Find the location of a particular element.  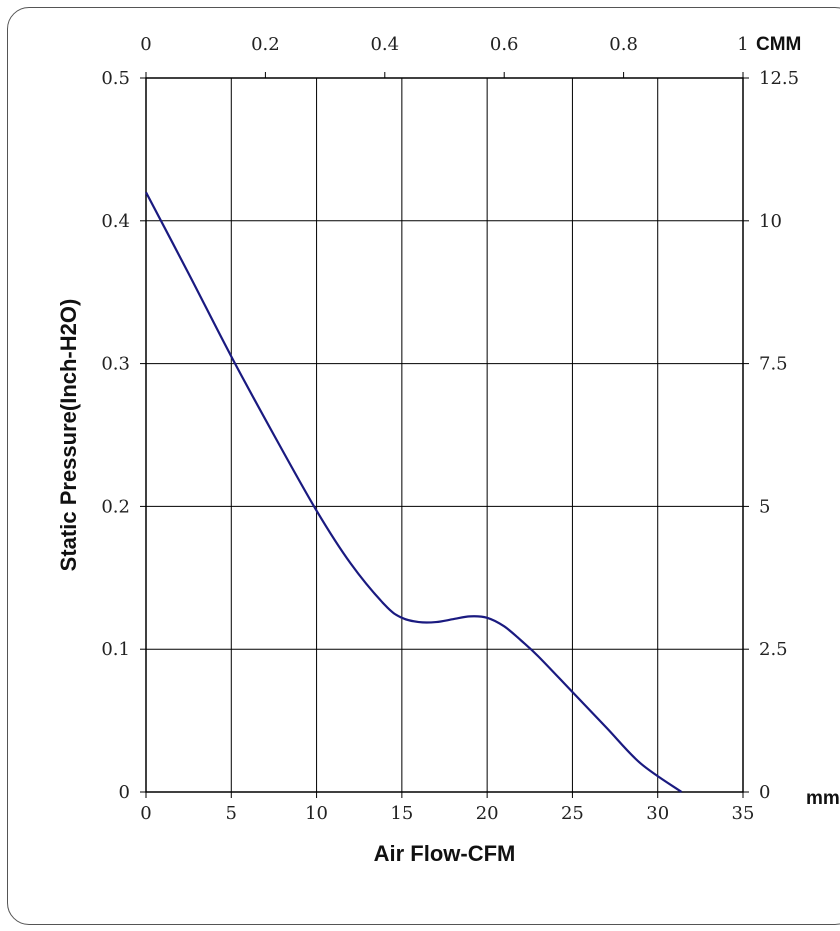

x2-tick-label: 0.6 is located at coordinates (504, 44).